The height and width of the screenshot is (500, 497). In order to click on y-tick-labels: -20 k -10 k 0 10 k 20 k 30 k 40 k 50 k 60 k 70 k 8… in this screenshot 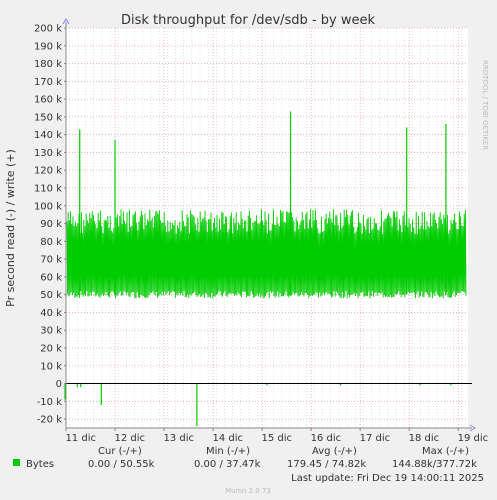, I will do `click(50, 225)`.